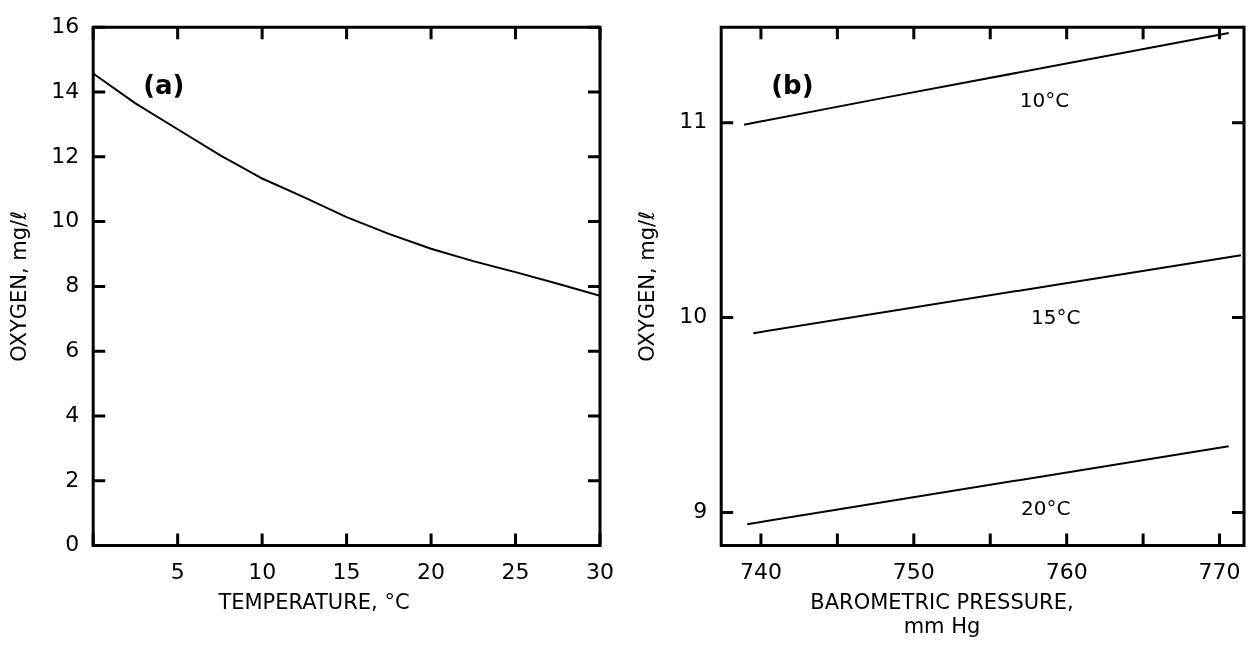 Image resolution: width=1257 pixels, height=660 pixels. Describe the element at coordinates (600, 571) in the screenshot. I see `x-tick-label: 30` at that location.